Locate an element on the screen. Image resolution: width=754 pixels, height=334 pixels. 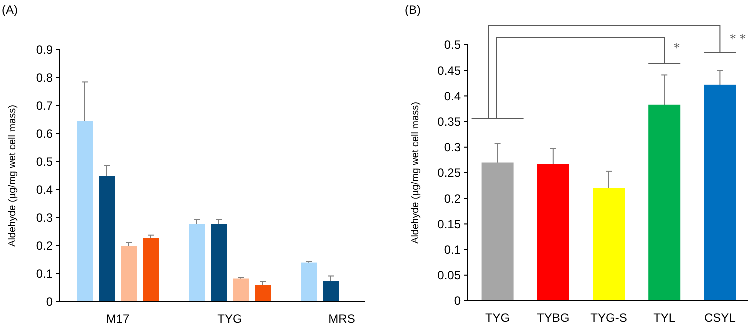
x-tick-label: CSYL is located at coordinates (720, 318).